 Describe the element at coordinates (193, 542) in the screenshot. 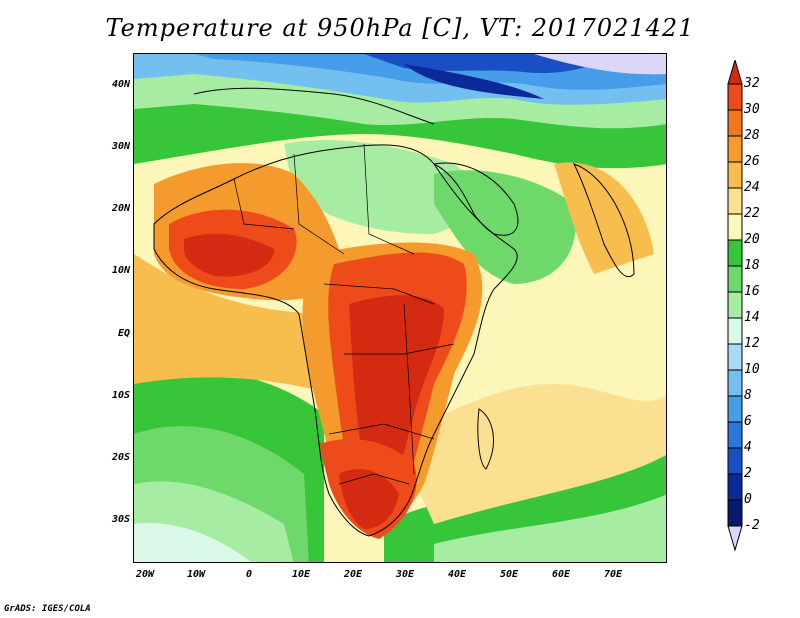

I see `south-atlantic-cold` at that location.